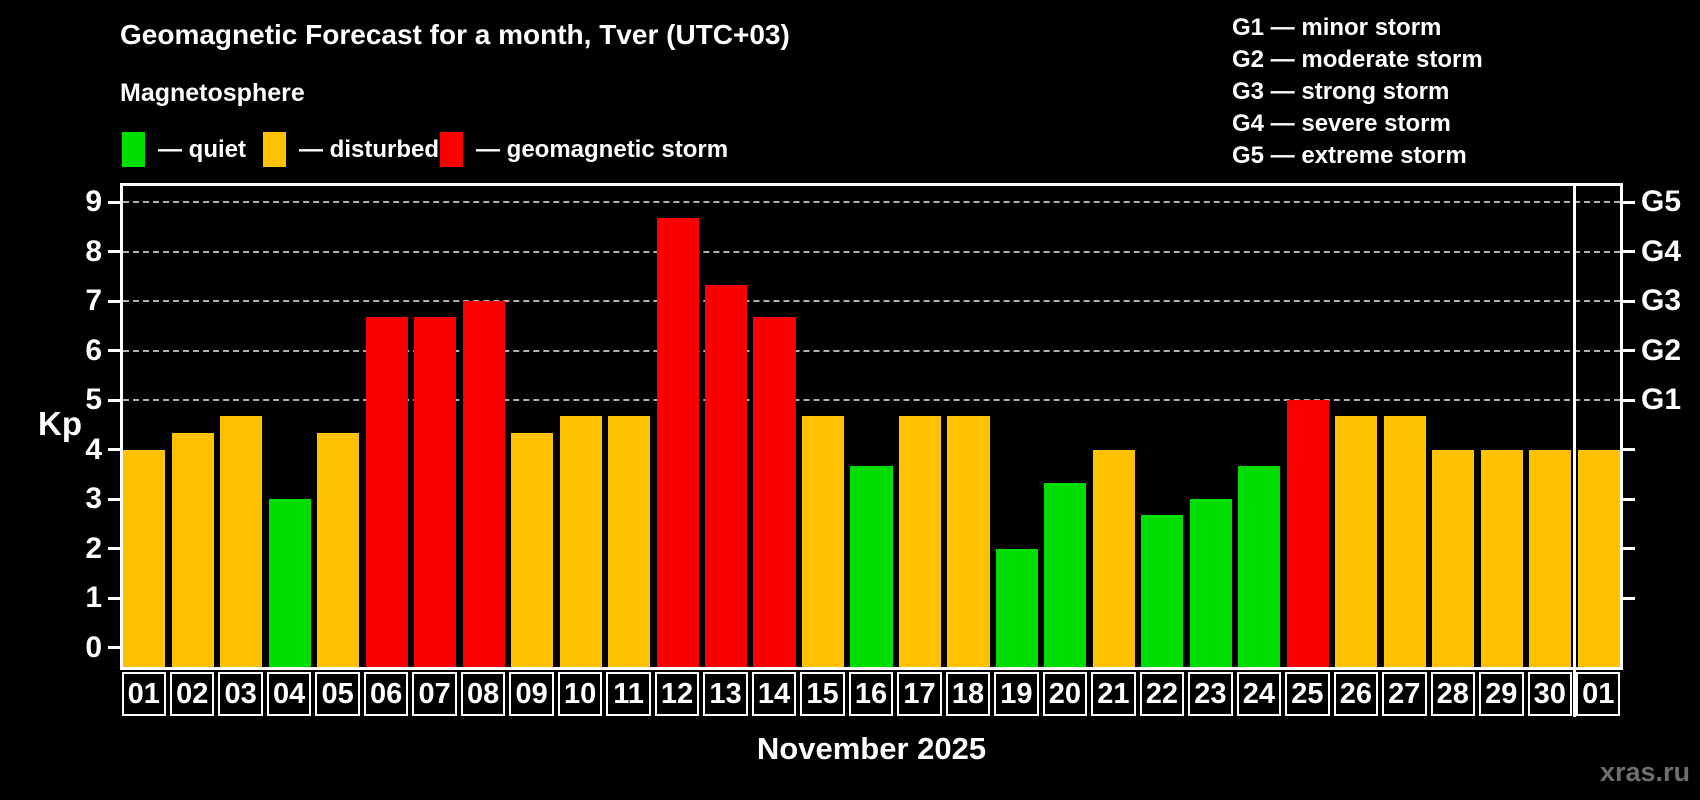 The height and width of the screenshot is (800, 1700). I want to click on y-tick-label-5: 5, so click(93, 399).